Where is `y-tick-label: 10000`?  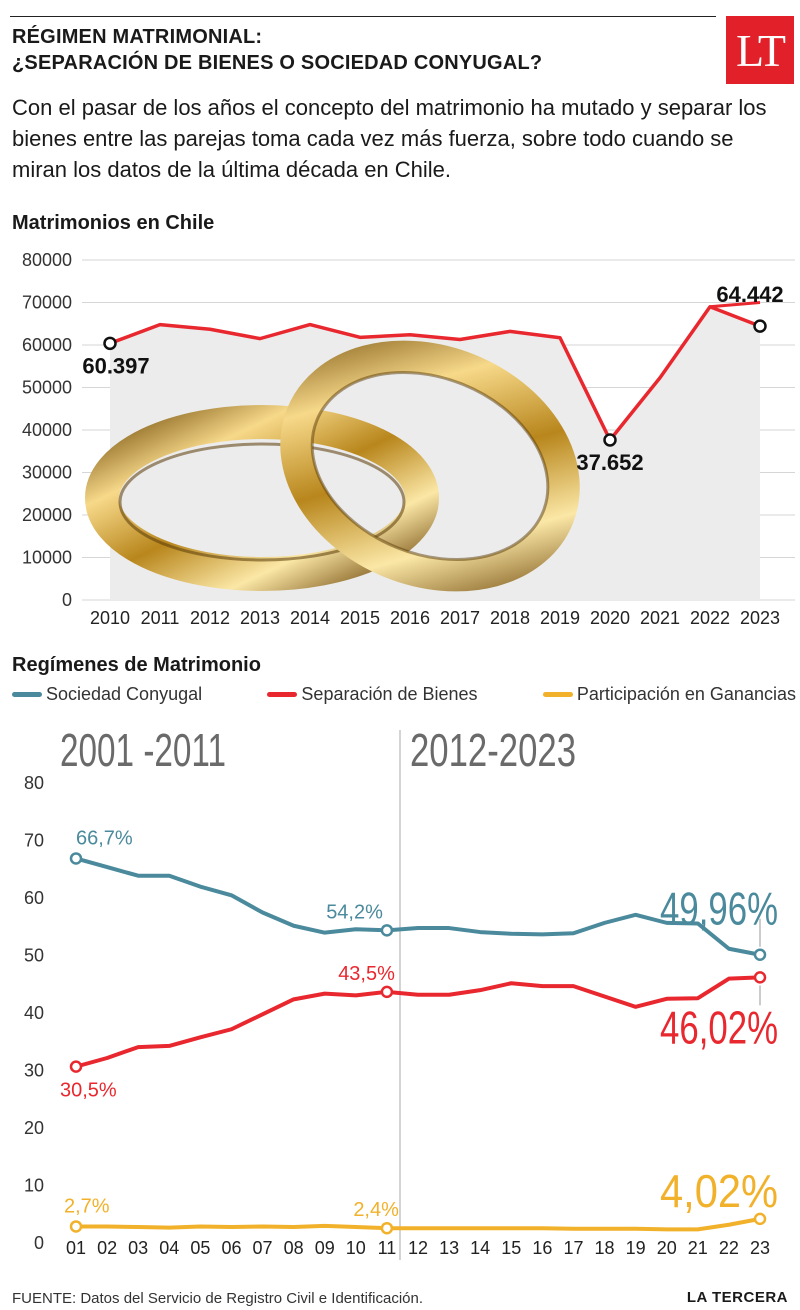
y-tick-label: 10000 is located at coordinates (47, 558).